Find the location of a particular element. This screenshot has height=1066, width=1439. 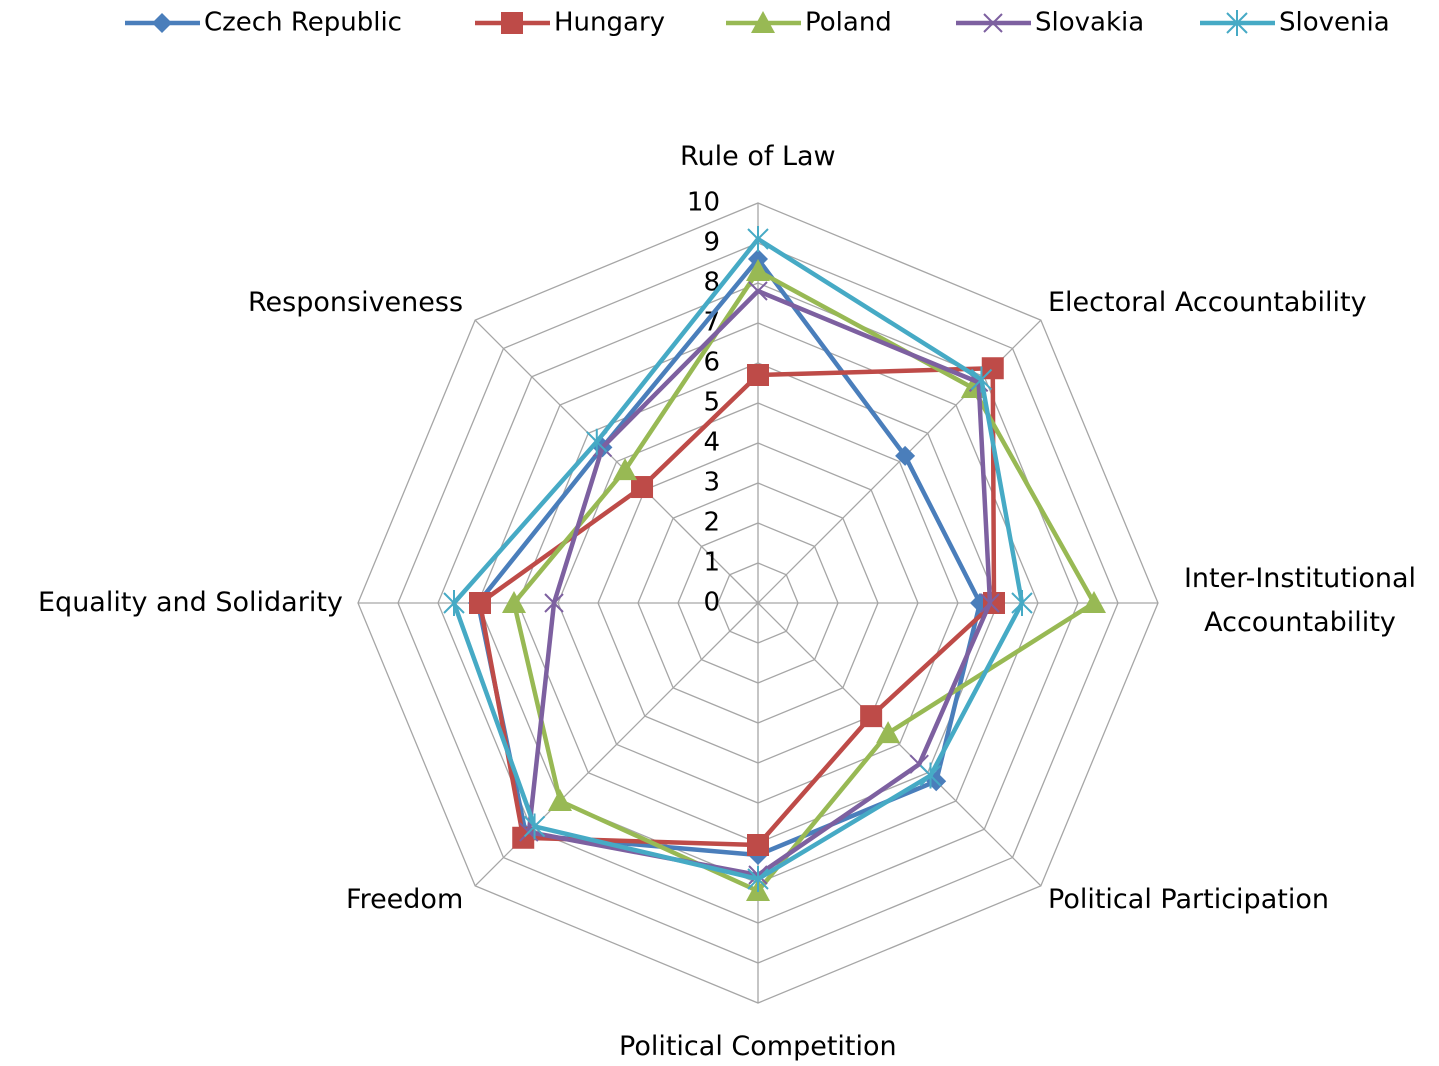

y-tick-label: 1 is located at coordinates (711, 563).